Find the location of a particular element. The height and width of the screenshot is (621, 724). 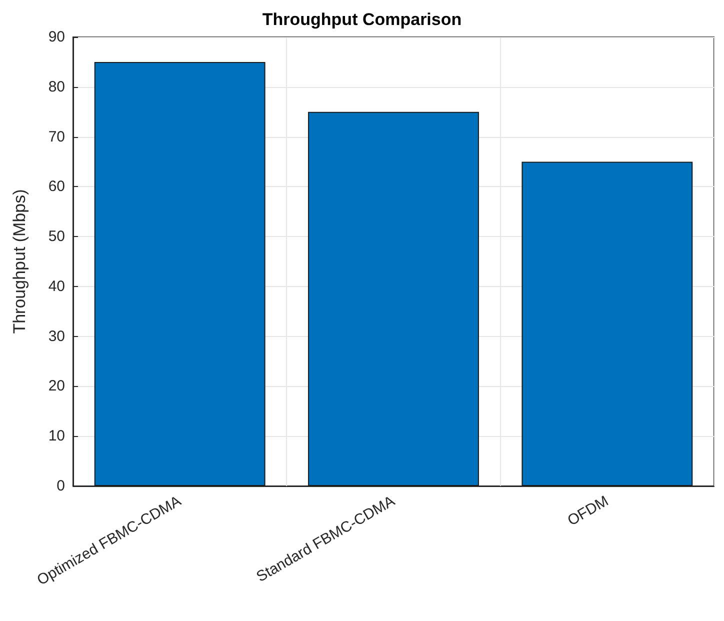

y-tick-label: 40 is located at coordinates (56, 286).